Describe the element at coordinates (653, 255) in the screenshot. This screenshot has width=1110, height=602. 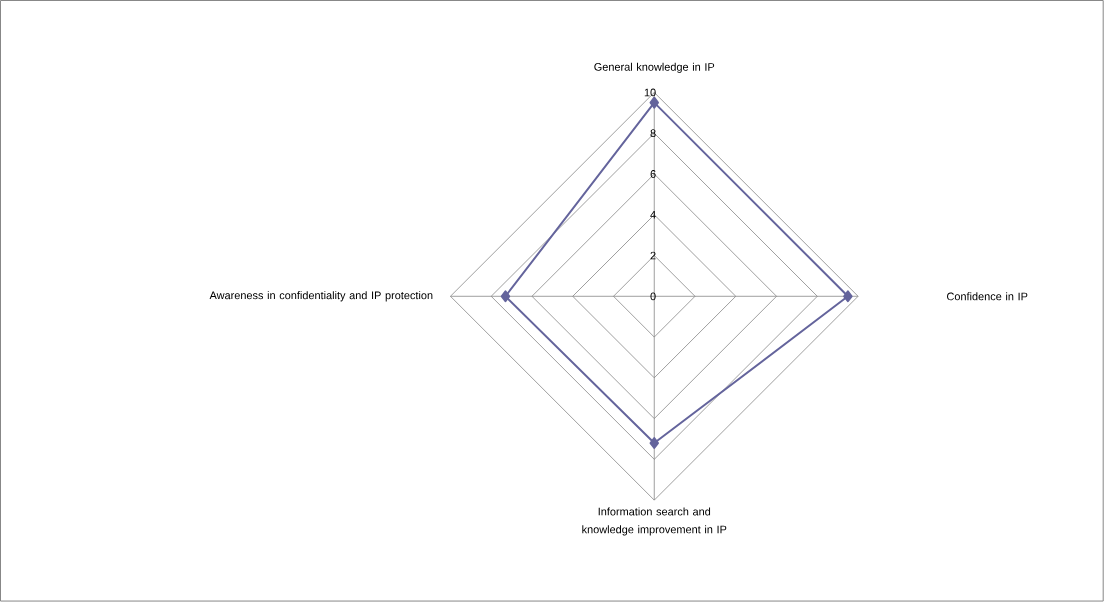
I see `y-tick-label: 2` at that location.